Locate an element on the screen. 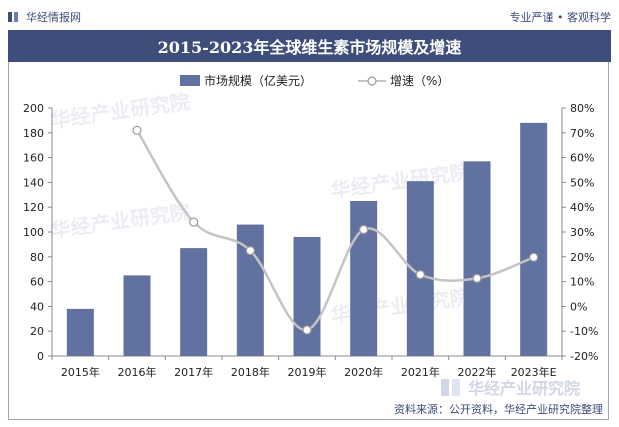 This screenshot has height=427, width=619. y-right-tick-label: 50% is located at coordinates (582, 182).